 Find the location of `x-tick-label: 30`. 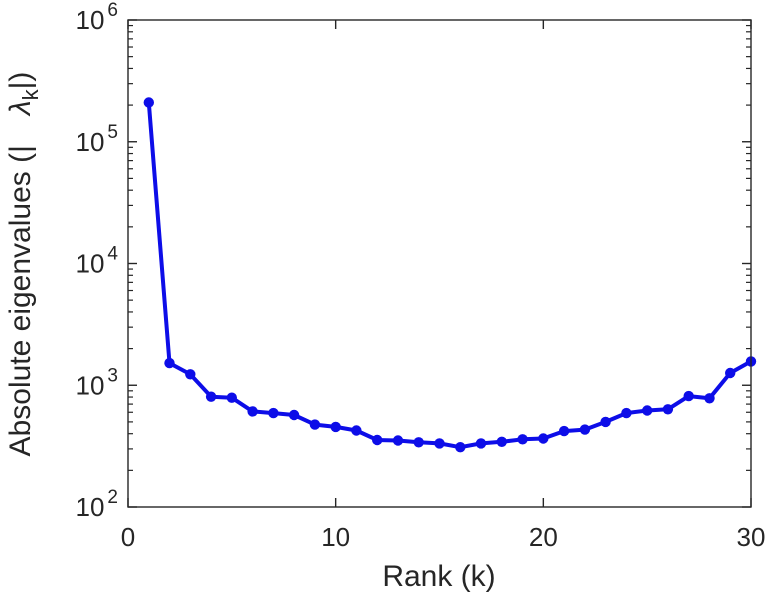

x-tick-label: 30 is located at coordinates (751, 537).